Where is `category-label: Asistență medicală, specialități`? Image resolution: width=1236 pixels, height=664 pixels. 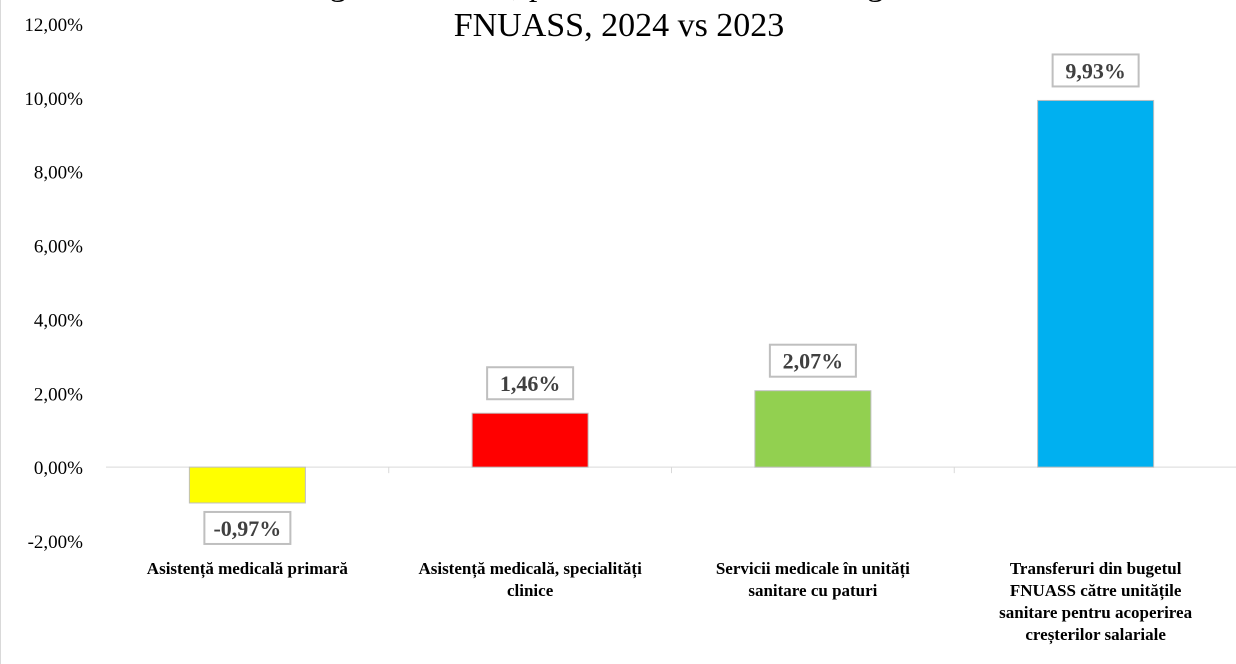
category-label: Asistență medicală, specialități is located at coordinates (530, 569).